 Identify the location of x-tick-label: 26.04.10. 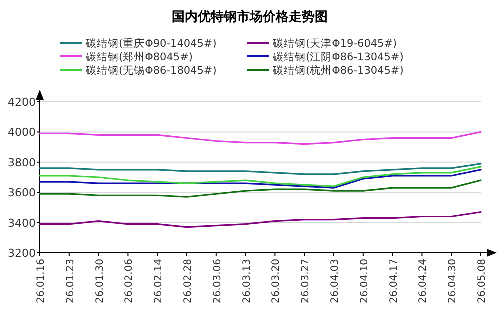
(364, 281).